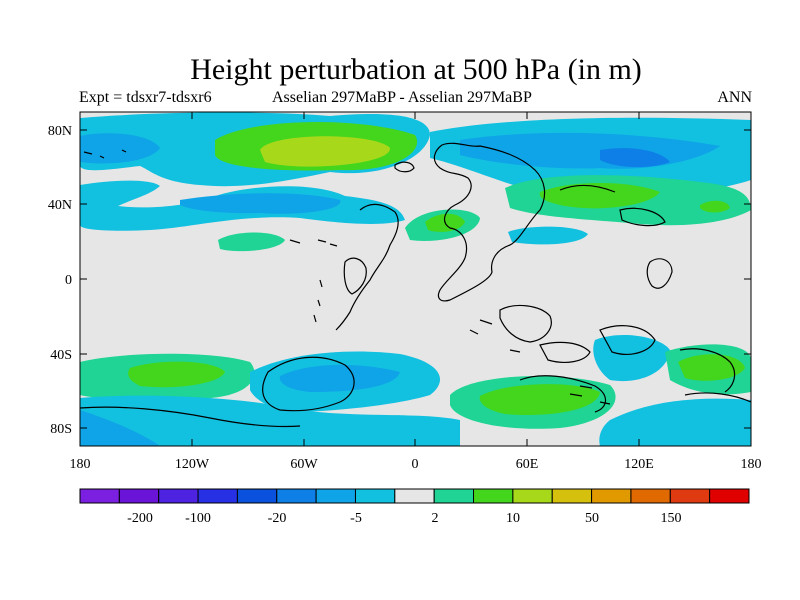 The height and width of the screenshot is (600, 800). What do you see at coordinates (325, 151) in the screenshot?
I see `contour-pos-strong` at bounding box center [325, 151].